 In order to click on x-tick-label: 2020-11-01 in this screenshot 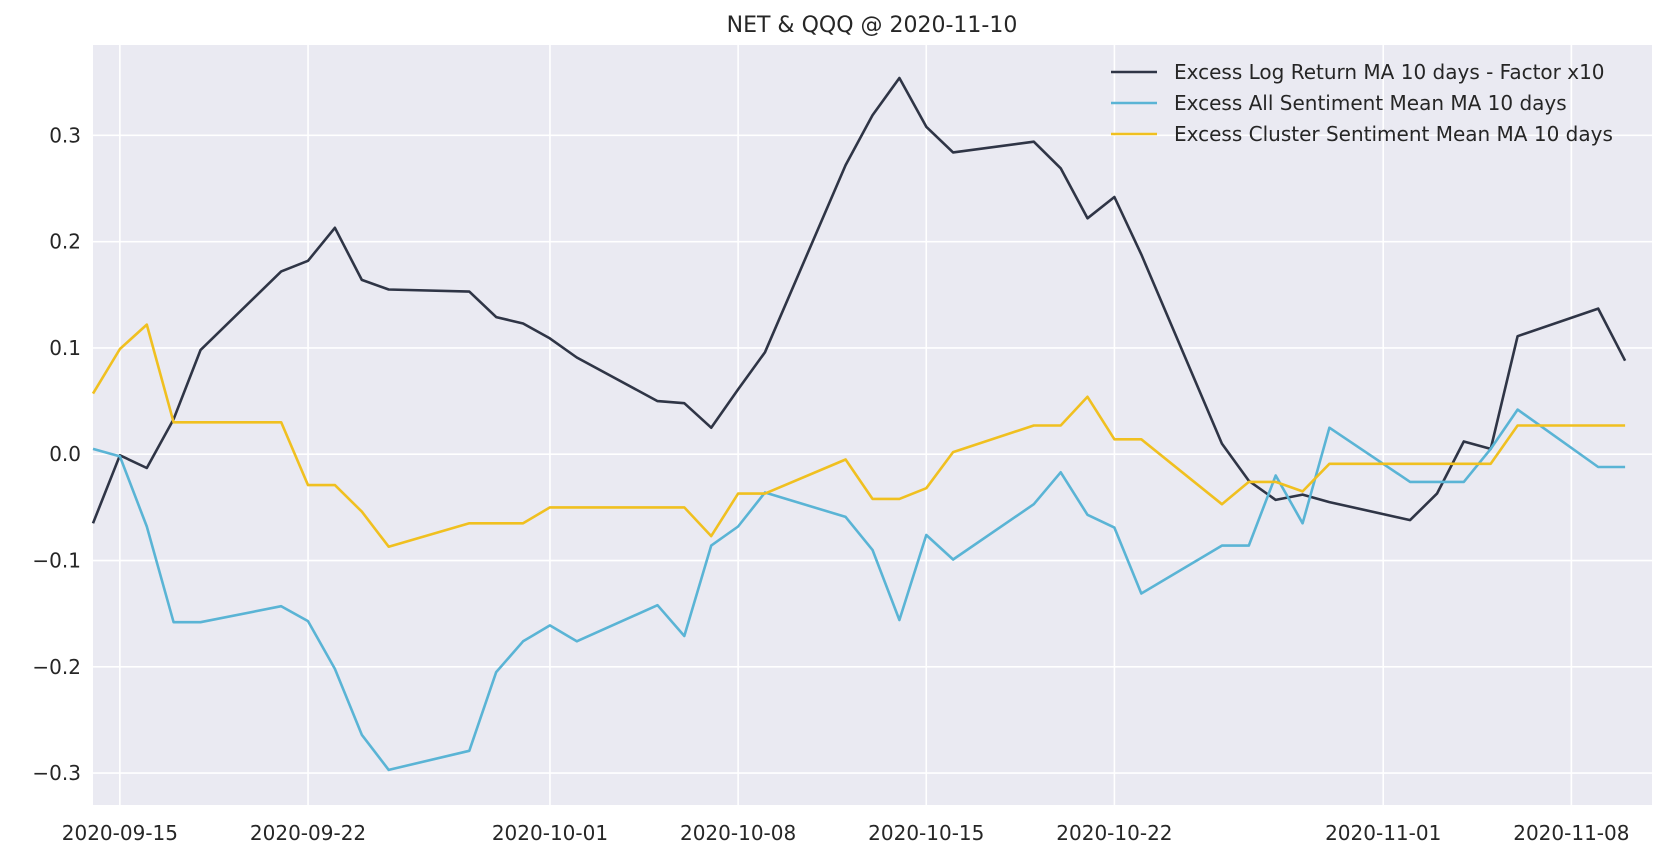, I will do `click(1383, 833)`.